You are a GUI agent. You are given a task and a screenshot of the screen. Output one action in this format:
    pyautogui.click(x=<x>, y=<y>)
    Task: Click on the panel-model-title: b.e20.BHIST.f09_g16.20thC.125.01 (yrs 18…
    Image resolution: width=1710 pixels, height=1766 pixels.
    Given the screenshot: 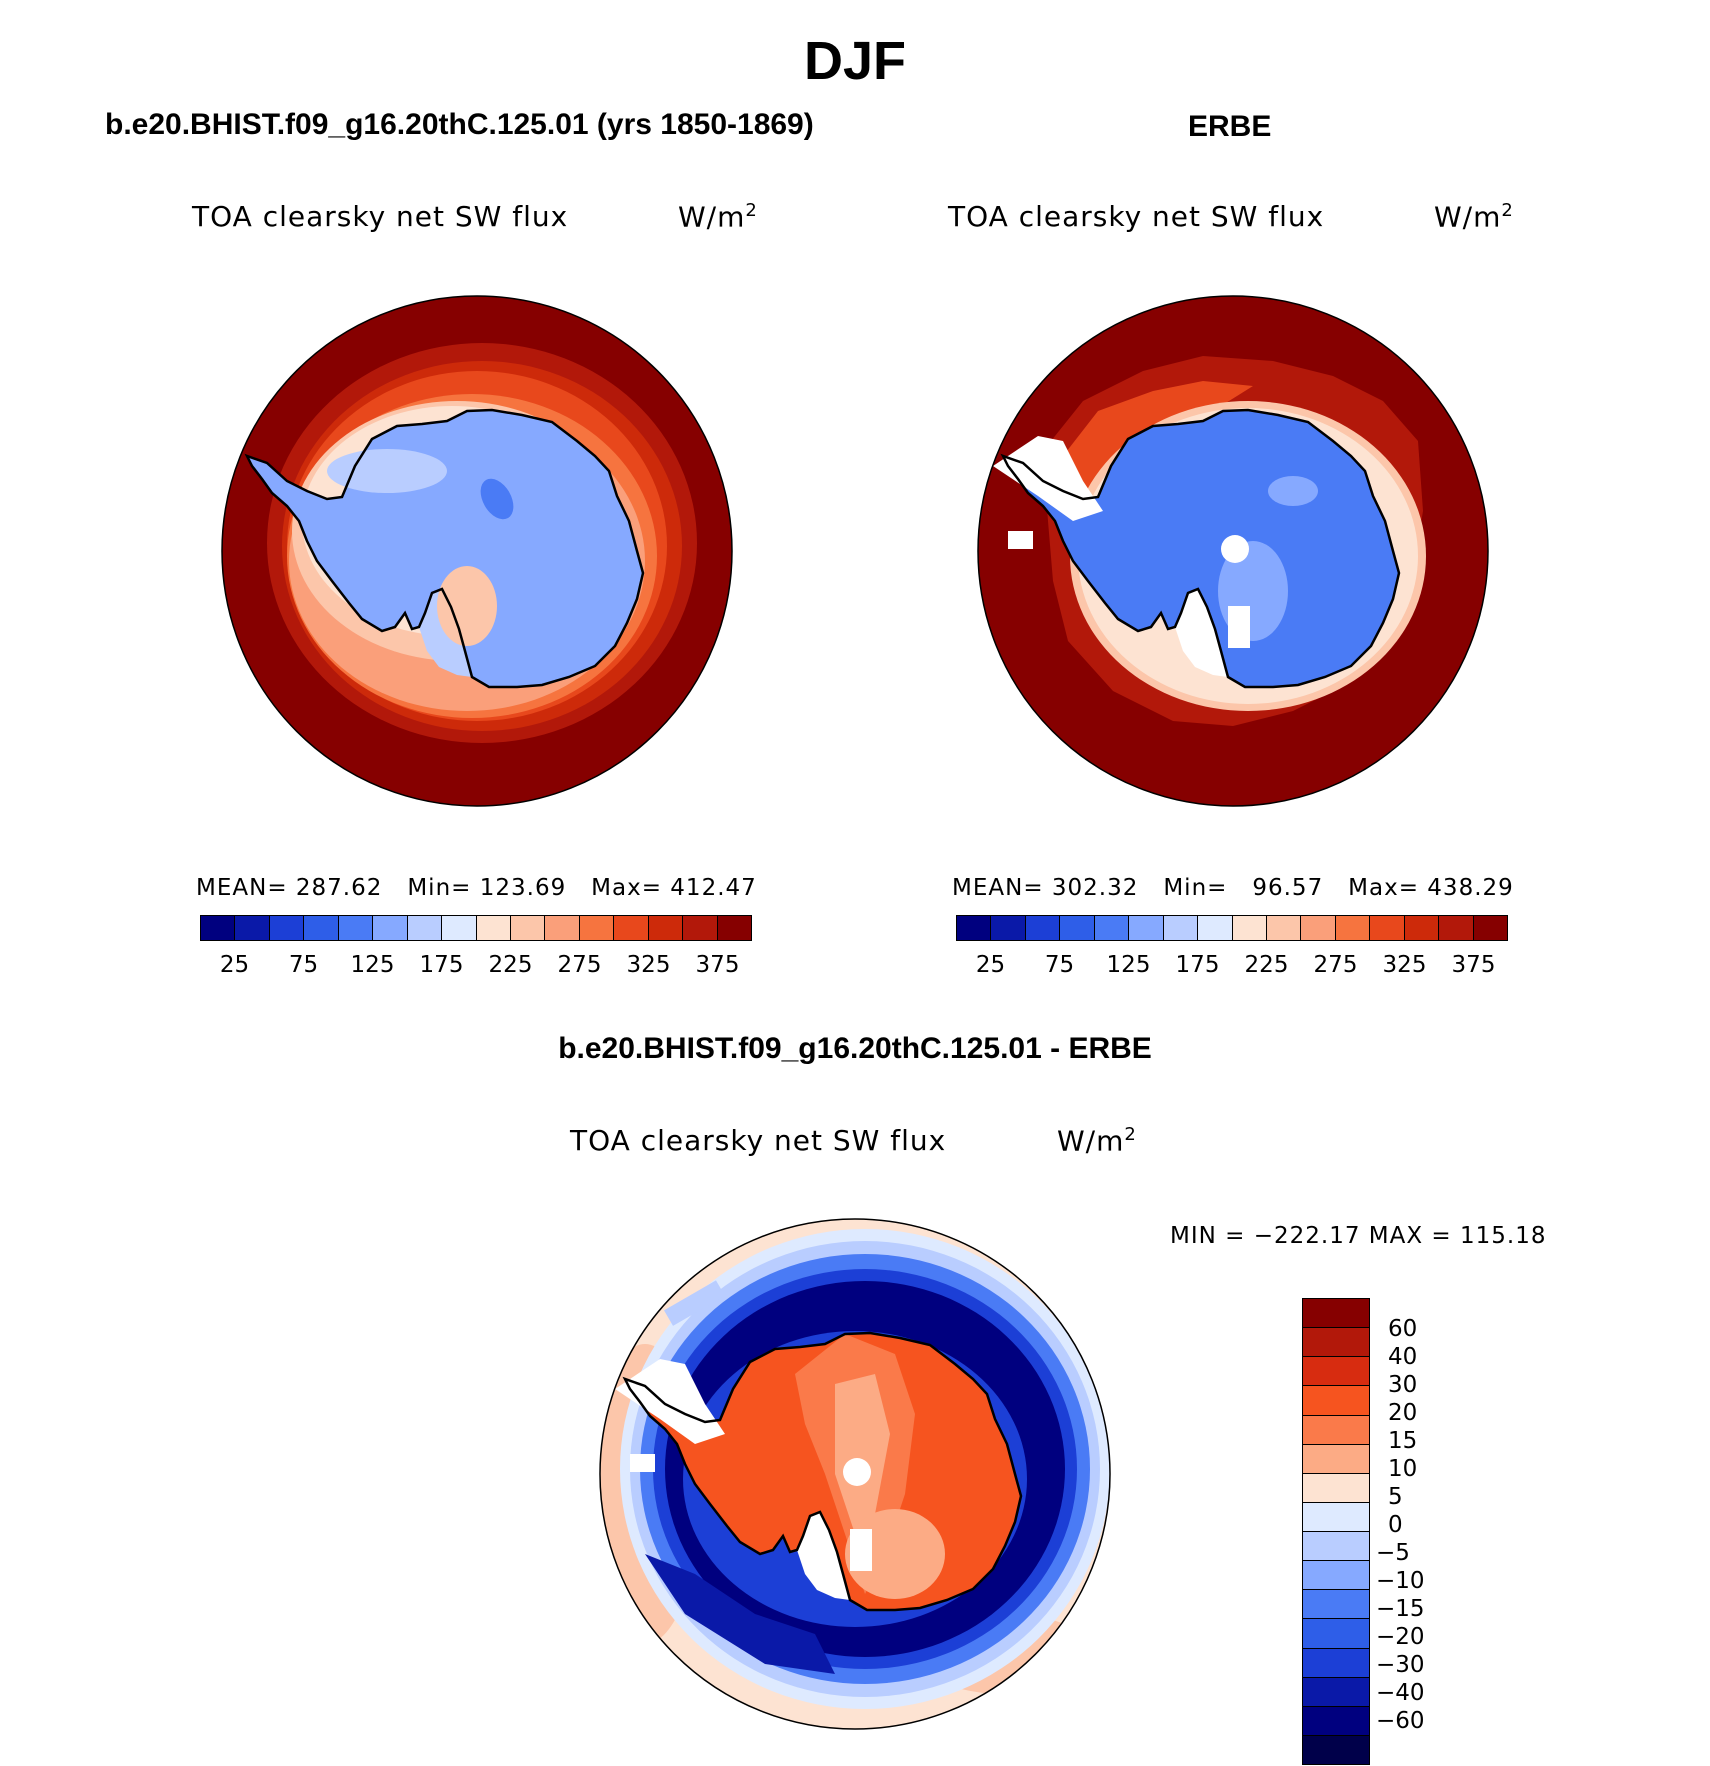 What is the action you would take?
    pyautogui.click(x=459, y=124)
    